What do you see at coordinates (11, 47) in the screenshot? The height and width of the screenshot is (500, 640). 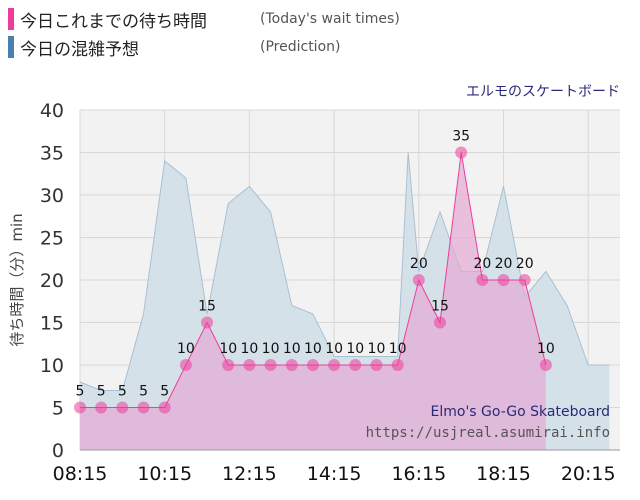 I see `legend-prediction-swatch` at bounding box center [11, 47].